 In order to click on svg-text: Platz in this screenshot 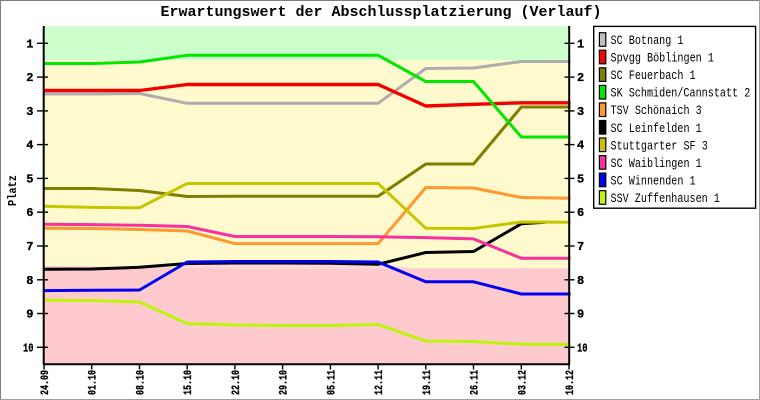, I will do `click(13, 190)`.